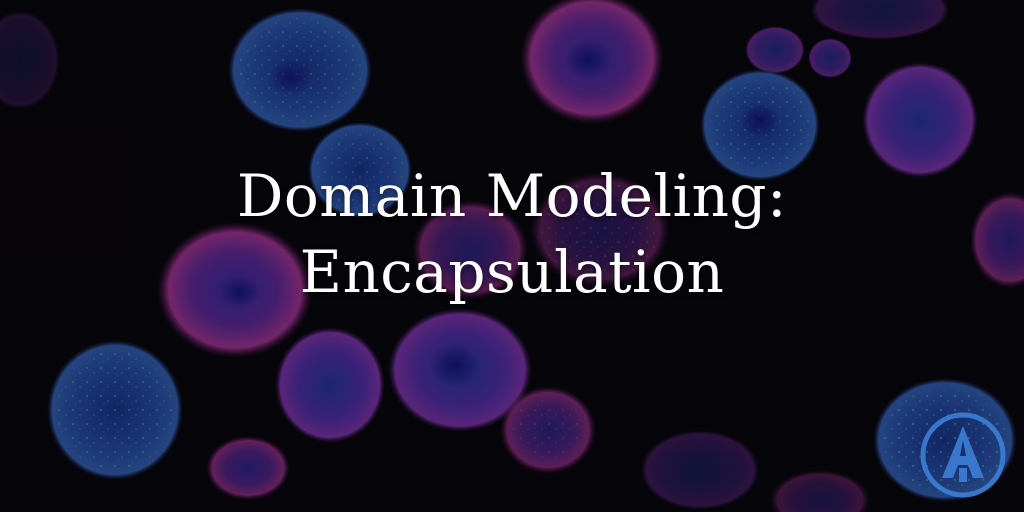 The height and width of the screenshot is (512, 1024). What do you see at coordinates (963, 455) in the screenshot?
I see `a-logo-icon` at bounding box center [963, 455].